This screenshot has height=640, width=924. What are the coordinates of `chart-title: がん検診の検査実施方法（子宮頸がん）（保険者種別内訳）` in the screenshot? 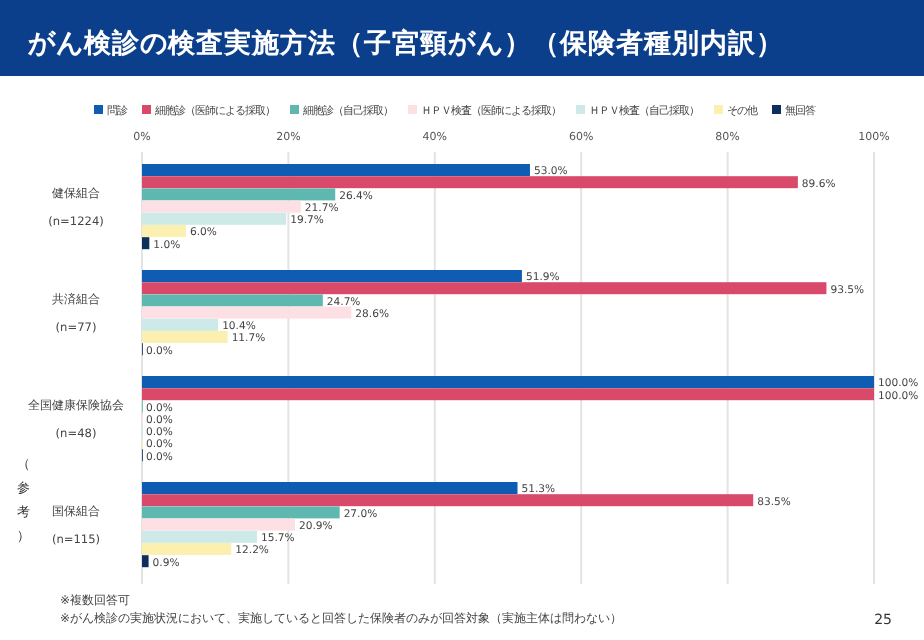 It's located at (405, 43).